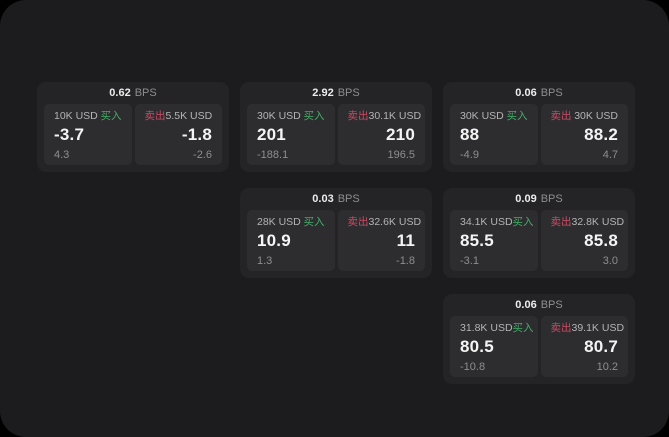 The height and width of the screenshot is (437, 669). I want to click on sell-panel-header: 卖出 39.1K USD, so click(587, 328).